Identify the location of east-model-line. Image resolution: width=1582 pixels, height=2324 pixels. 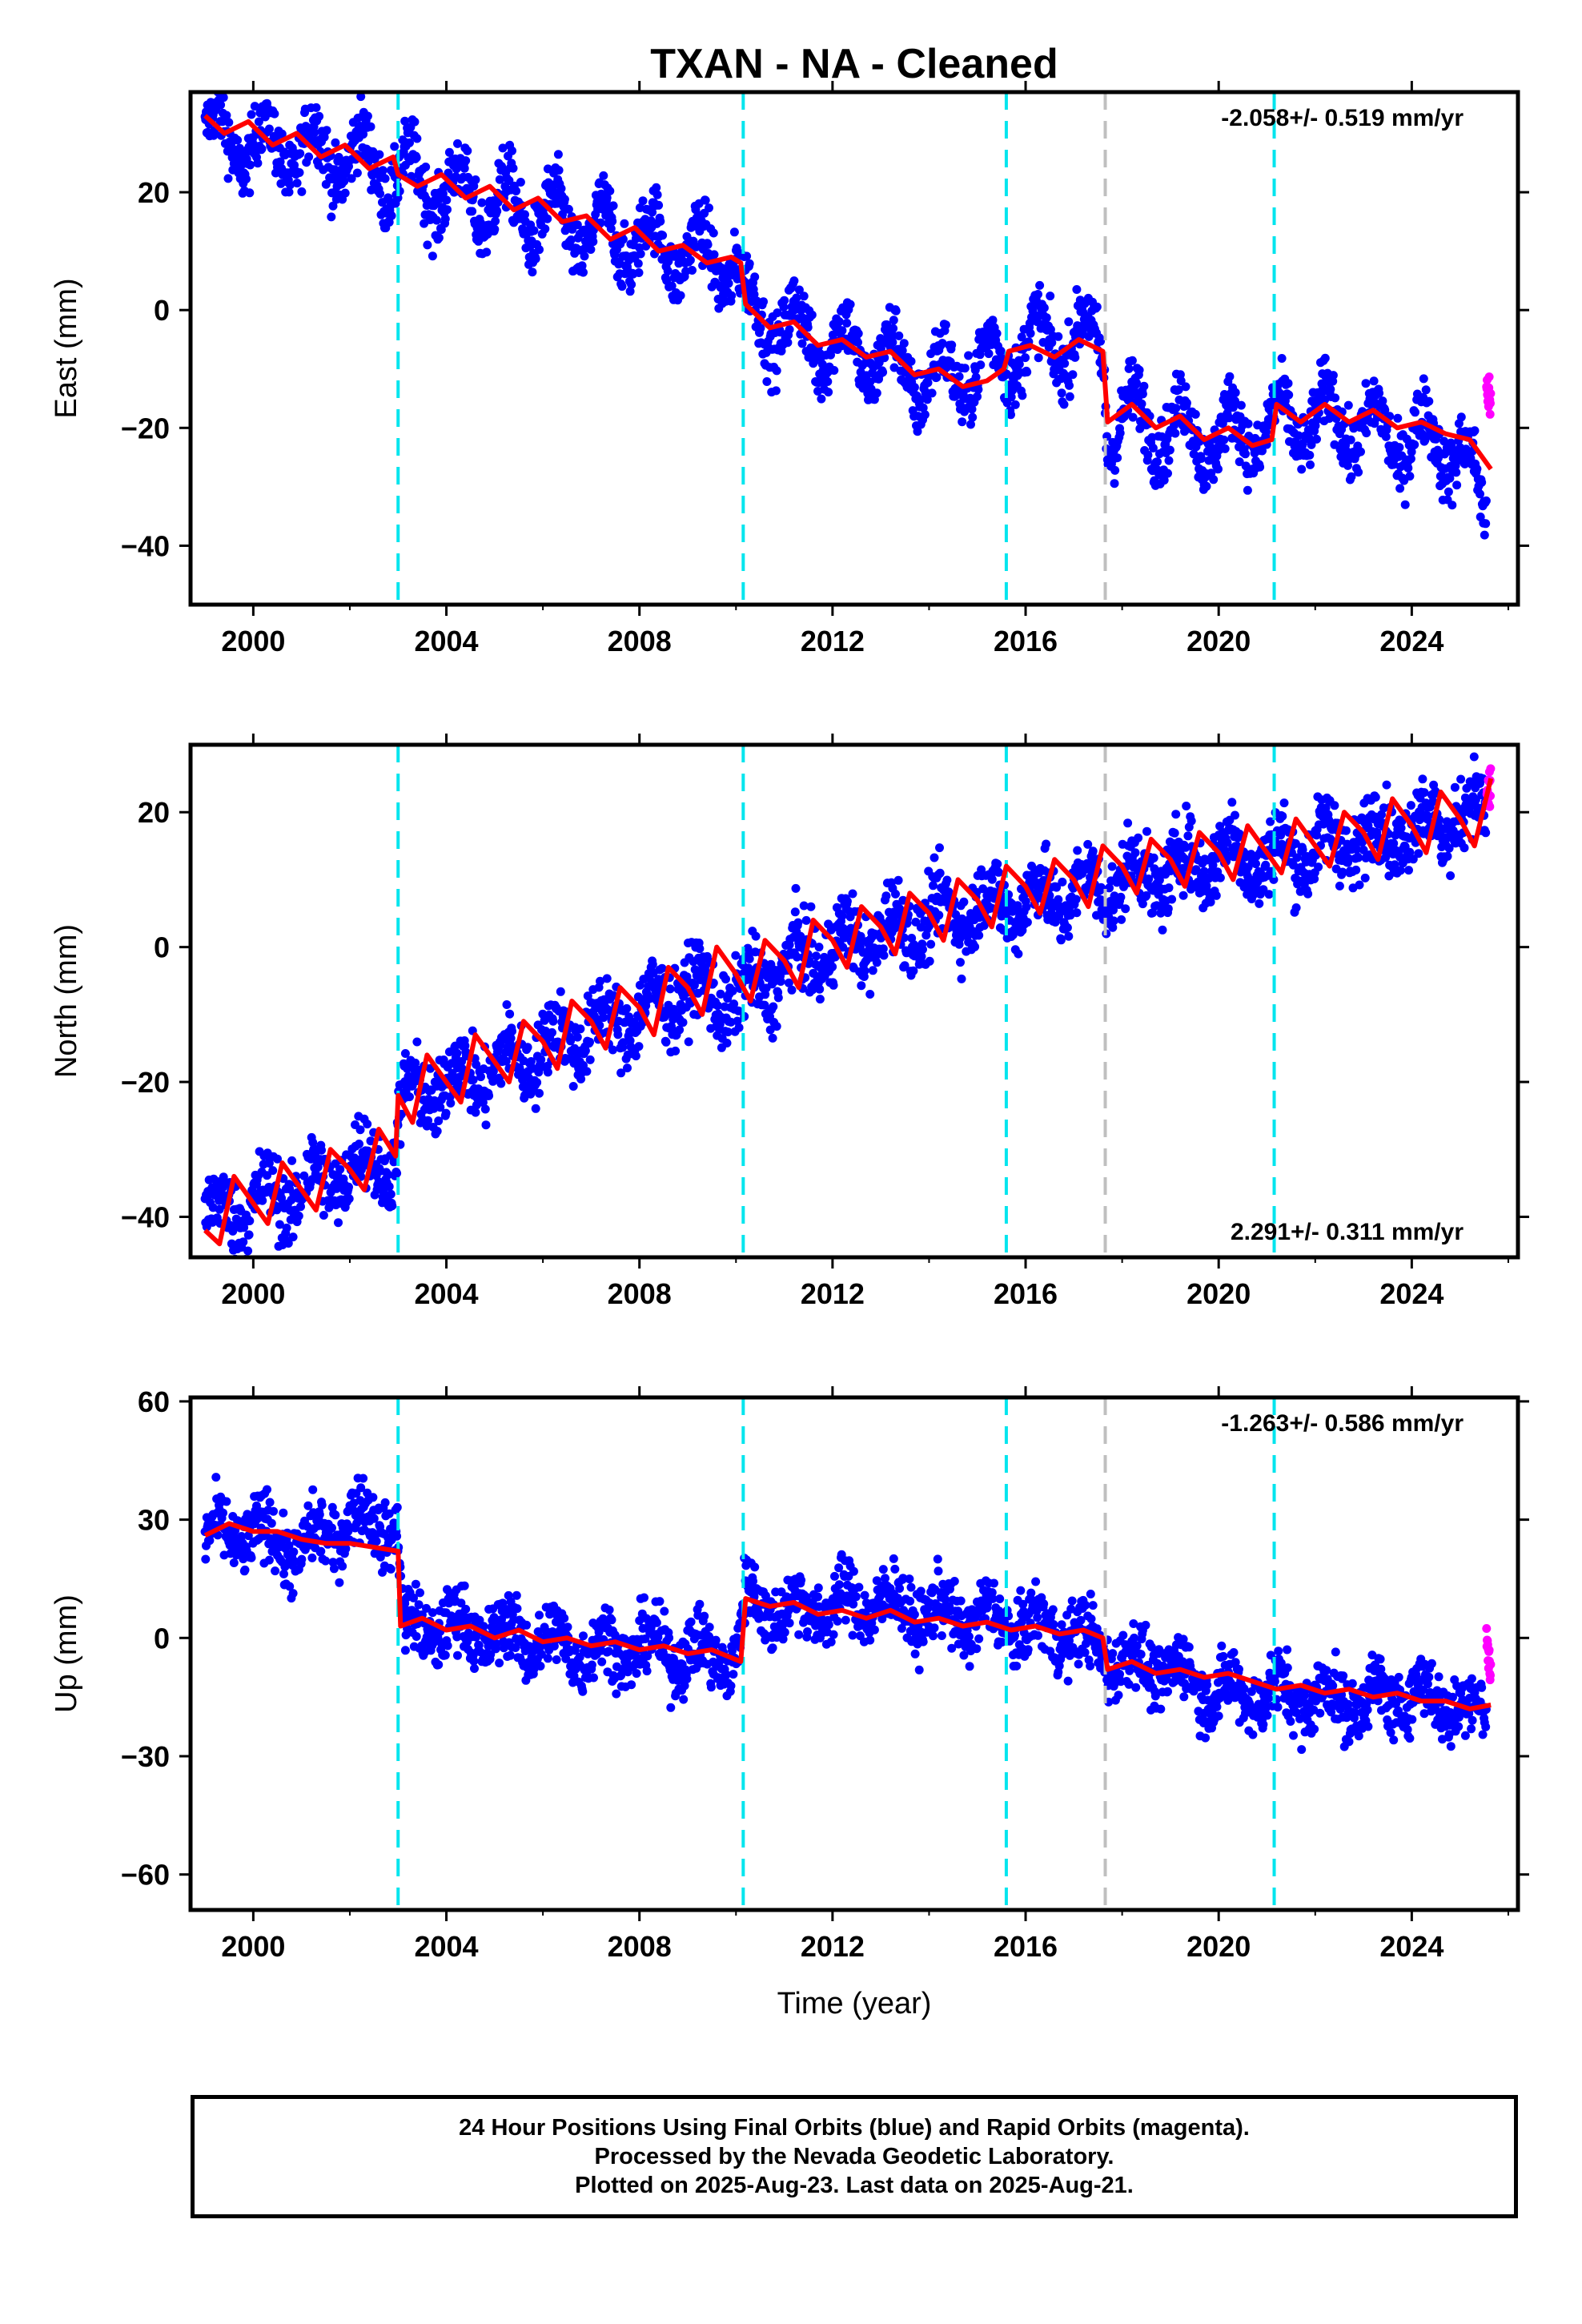
(848, 292).